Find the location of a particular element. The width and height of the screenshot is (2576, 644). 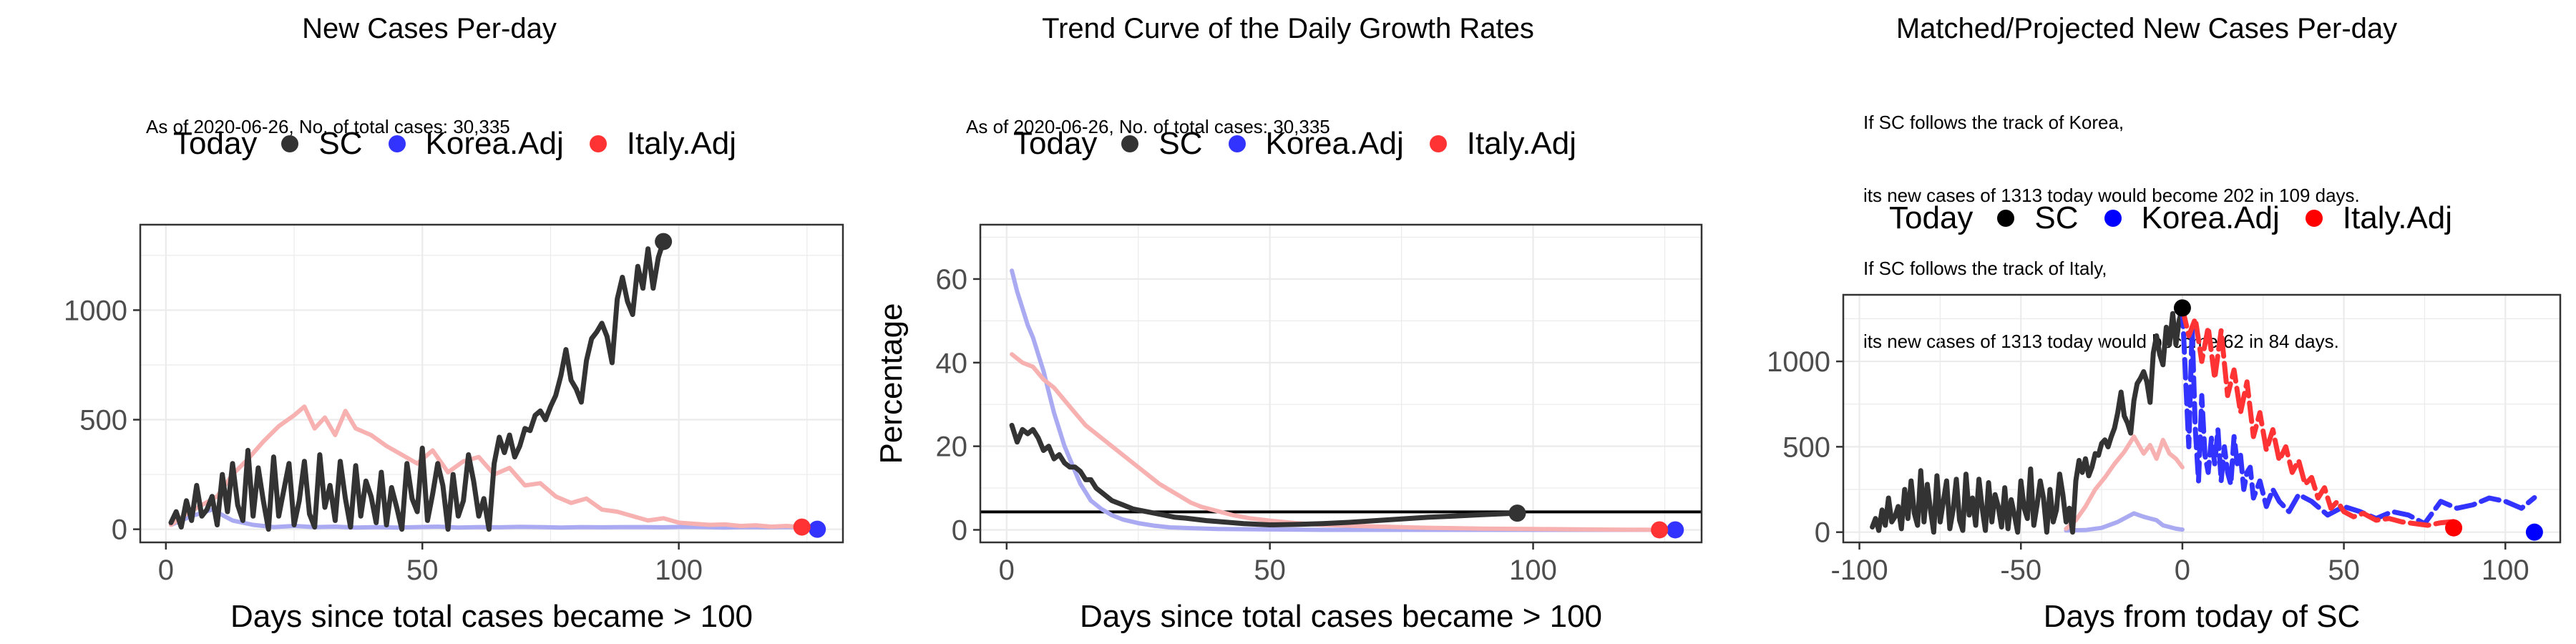

series-line-italy-adj is located at coordinates (1336, 442).